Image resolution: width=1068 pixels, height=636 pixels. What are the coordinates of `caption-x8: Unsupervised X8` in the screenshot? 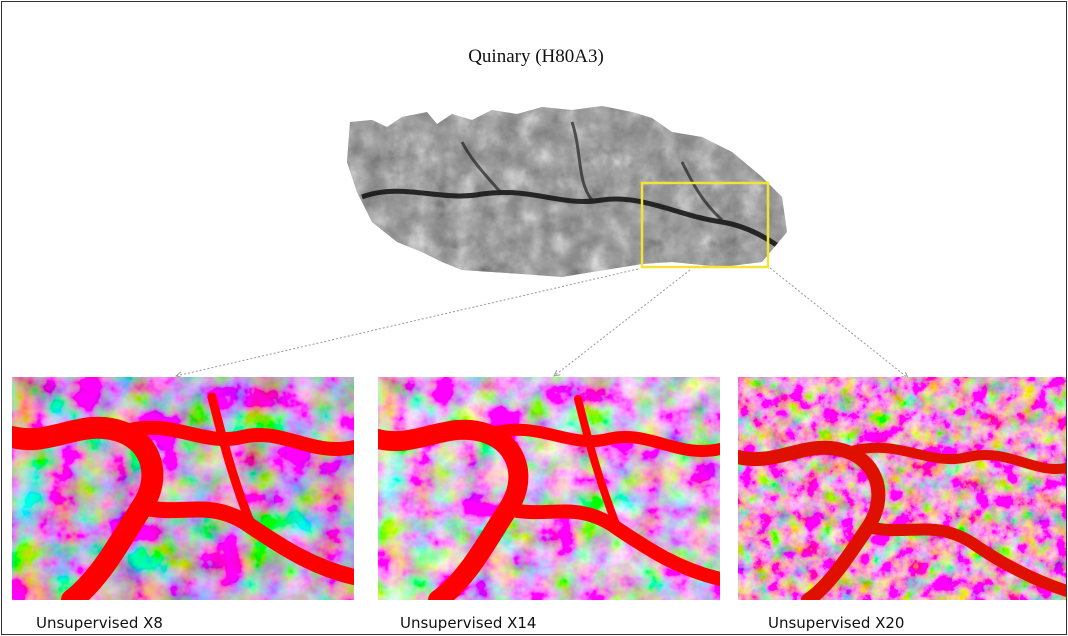 It's located at (99, 623).